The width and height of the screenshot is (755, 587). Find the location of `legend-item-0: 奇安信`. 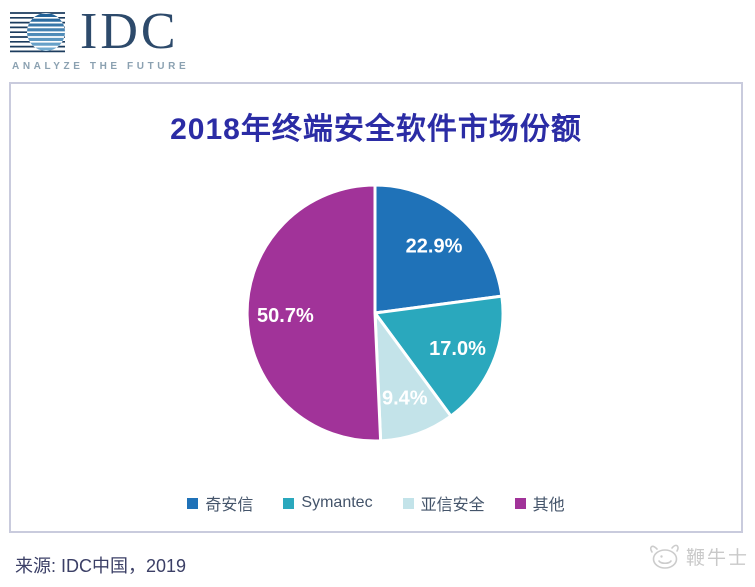

legend-item-0: 奇安信 is located at coordinates (220, 503).